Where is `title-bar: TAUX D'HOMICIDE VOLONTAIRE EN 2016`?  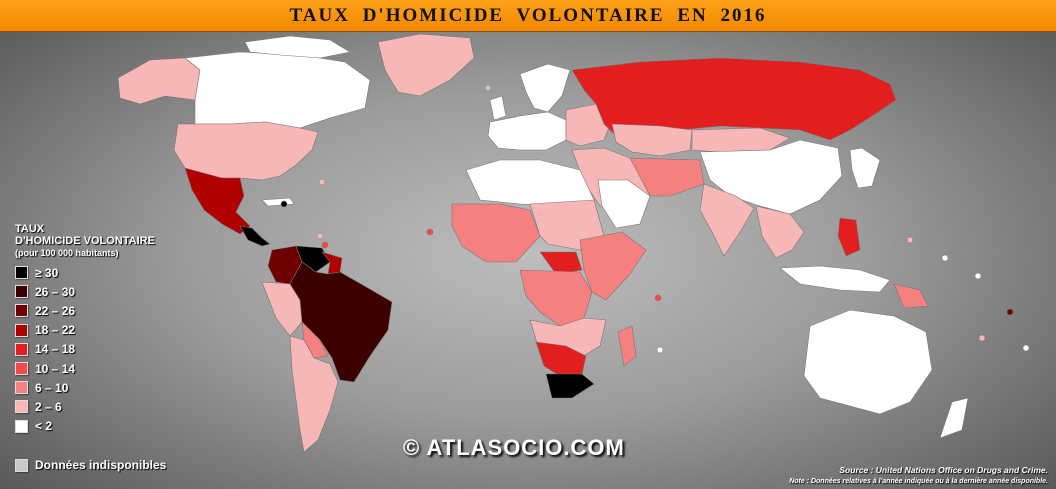 title-bar: TAUX D'HOMICIDE VOLONTAIRE EN 2016 is located at coordinates (528, 16).